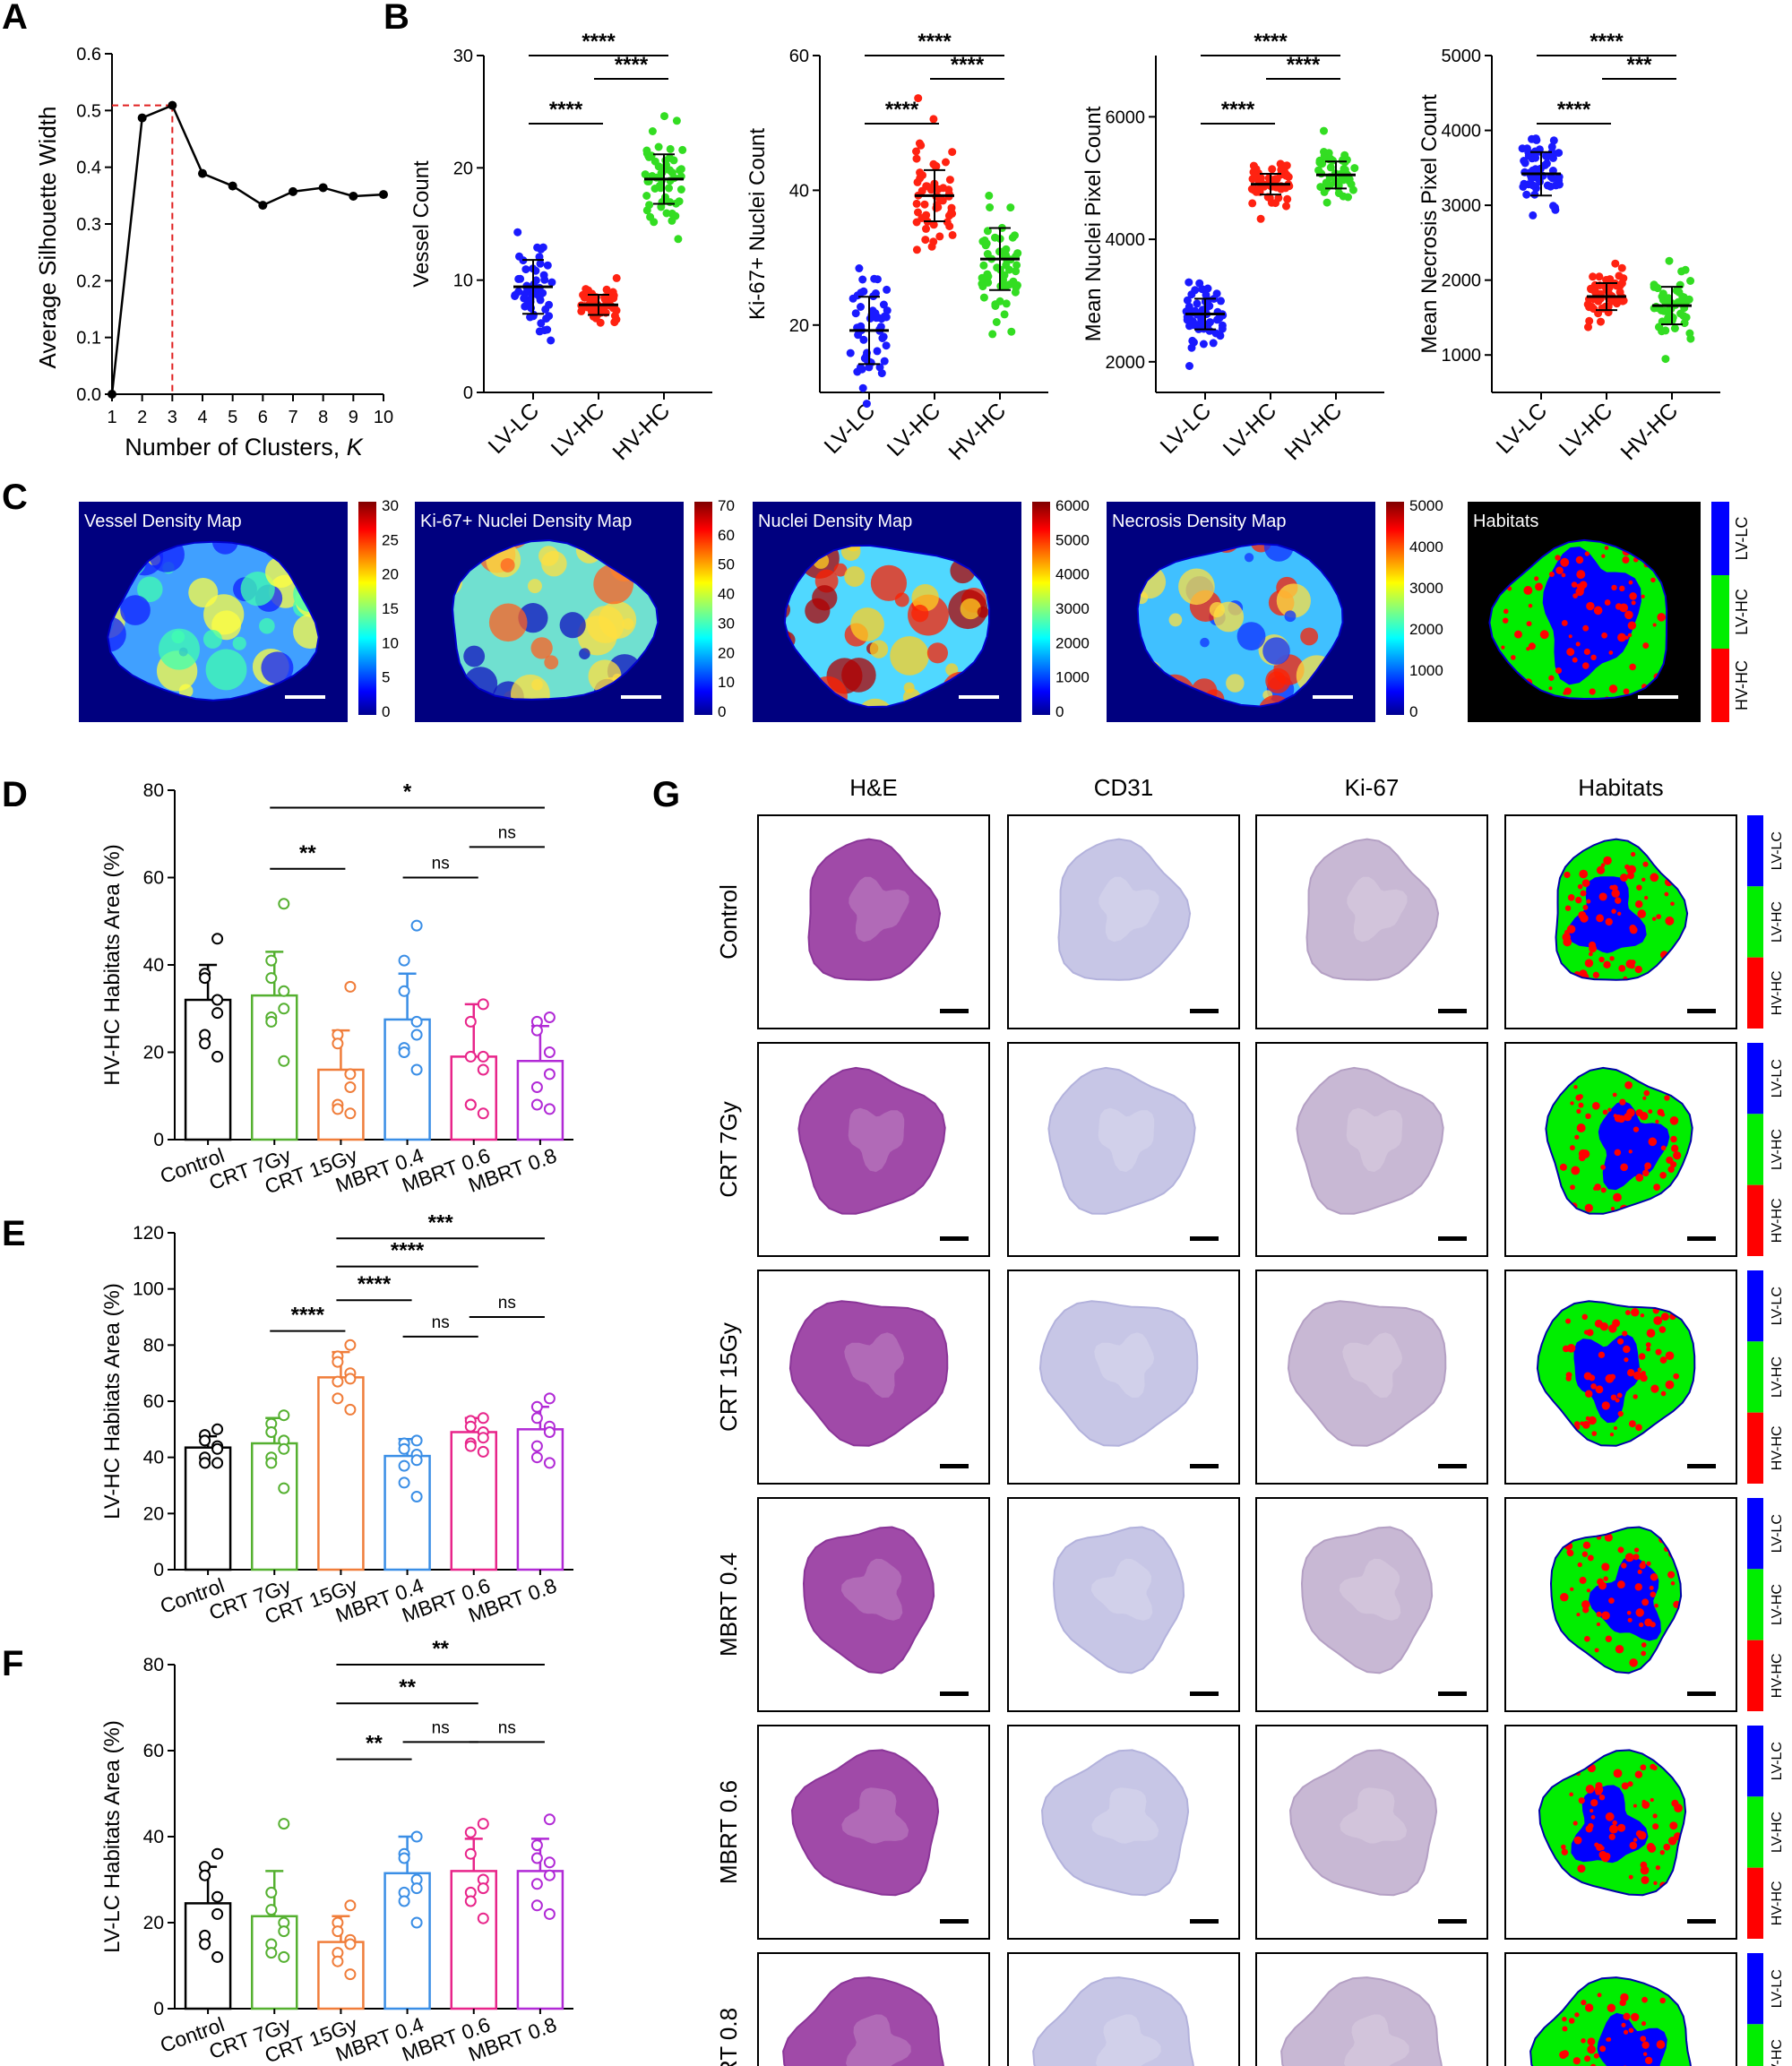  Describe the element at coordinates (1371, 1604) in the screenshot. I see `histology-cell` at that location.